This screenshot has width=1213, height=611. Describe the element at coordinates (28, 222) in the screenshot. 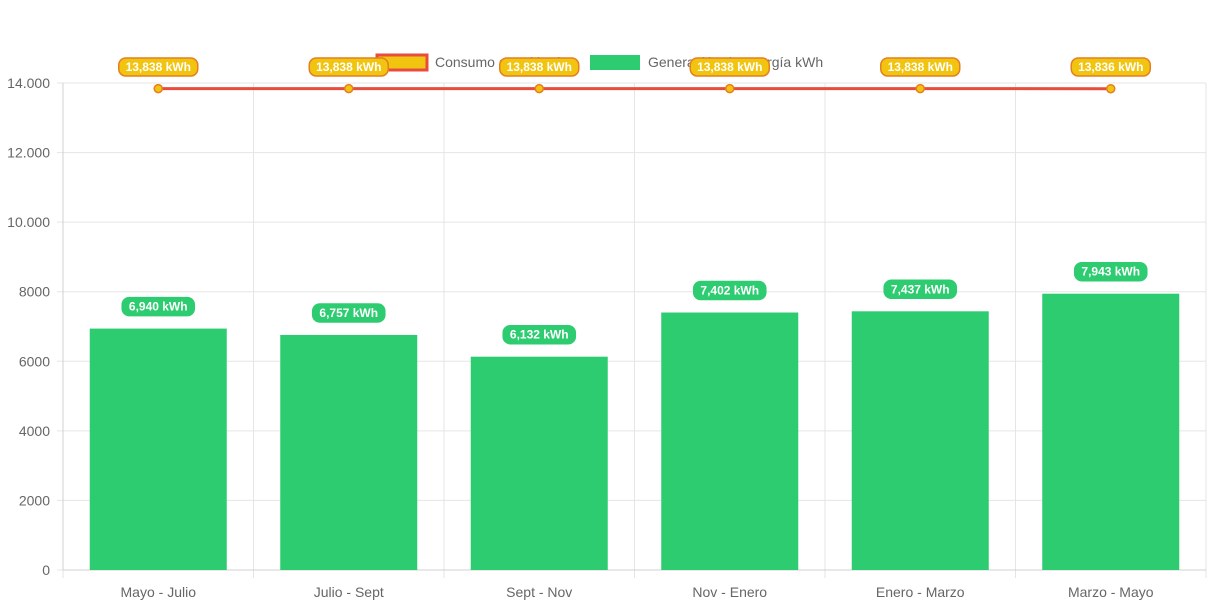

I see `y-tick-label: 10.000` at that location.